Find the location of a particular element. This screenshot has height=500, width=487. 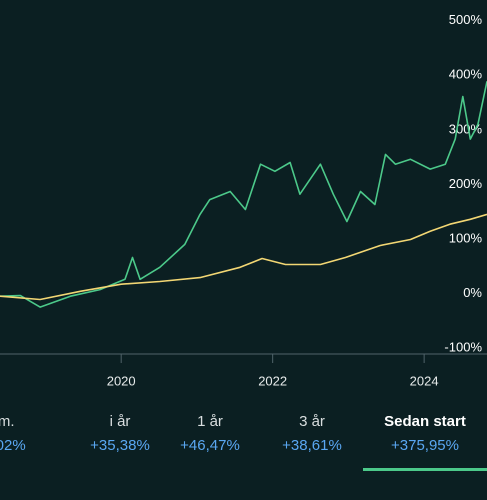

y-tick-label: 400% is located at coordinates (466, 74).